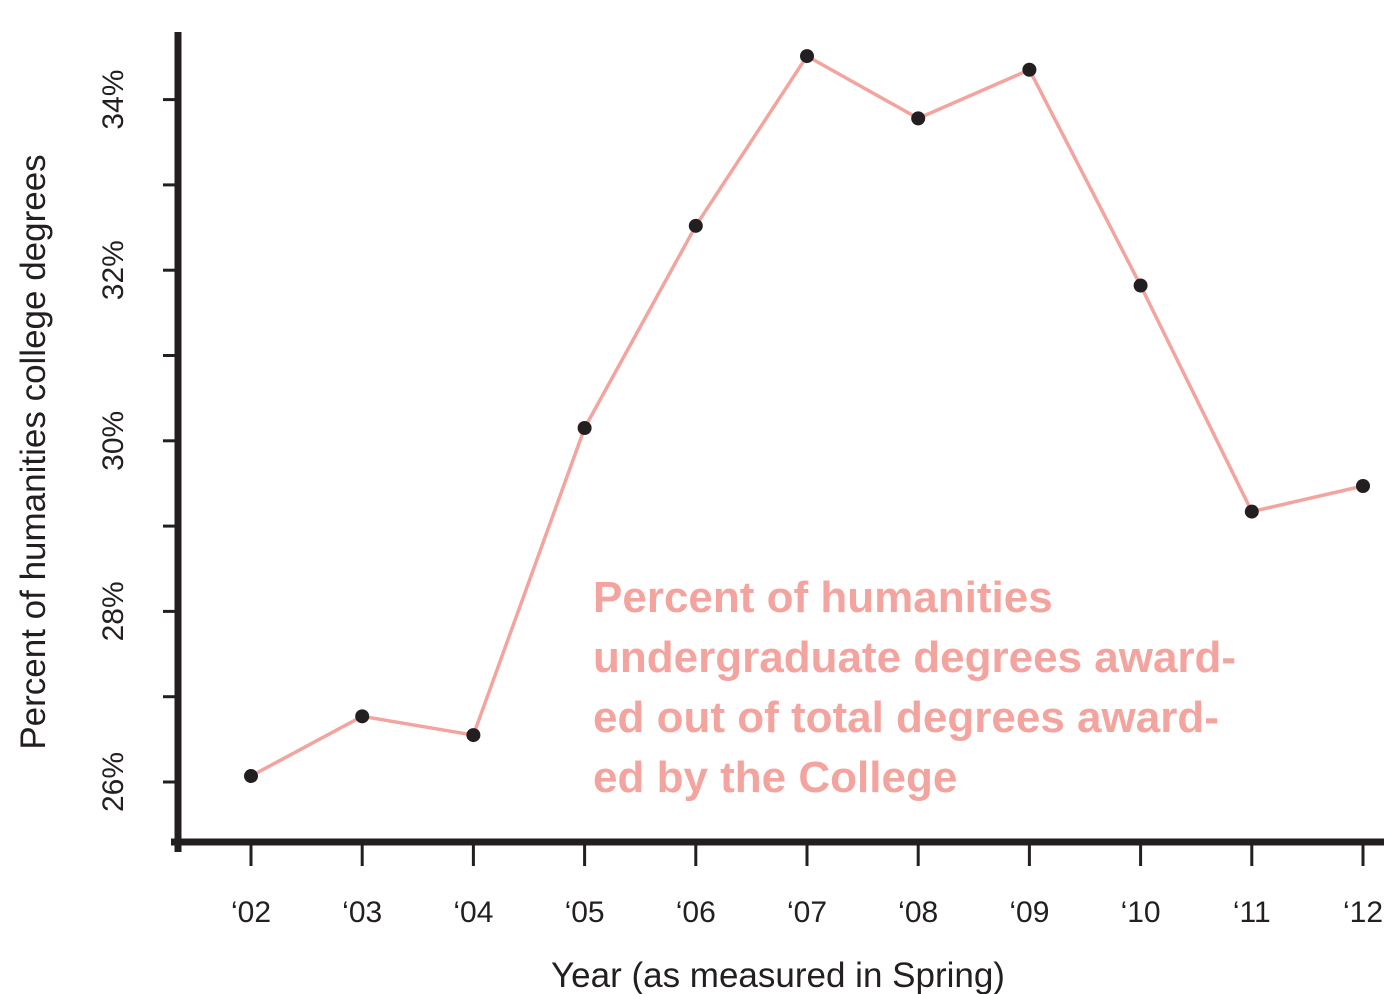 The height and width of the screenshot is (994, 1384). What do you see at coordinates (906, 717) in the screenshot?
I see `annotation-line: ed out of total degrees award-` at bounding box center [906, 717].